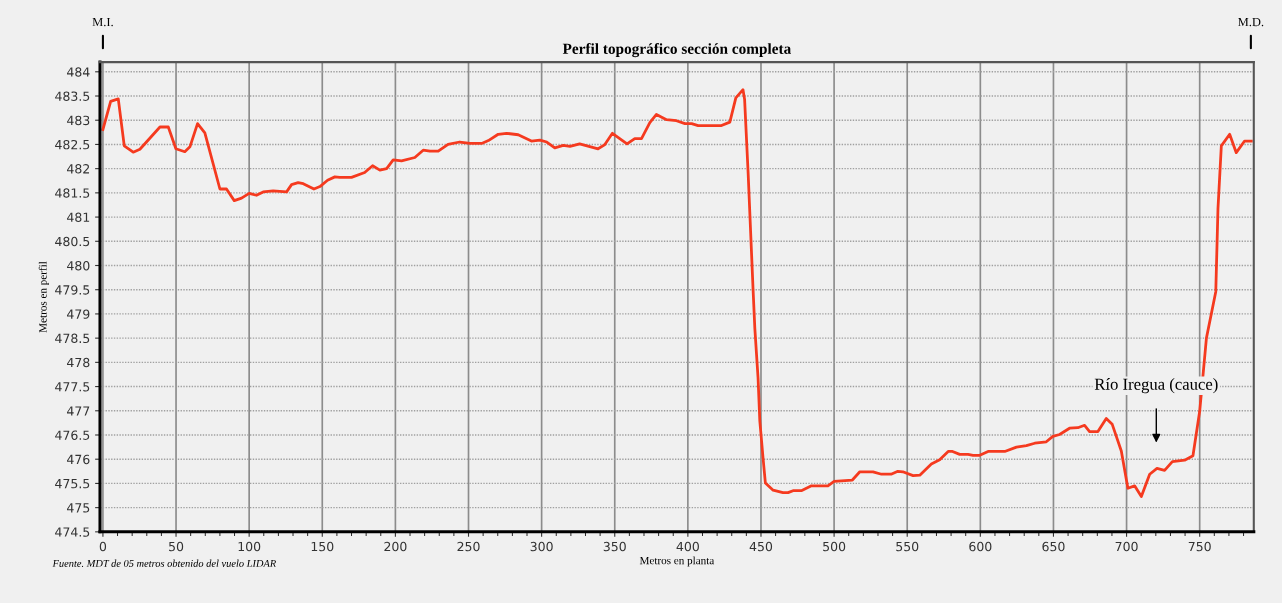 The image size is (1282, 603). I want to click on x-tick-label: 650, so click(1053, 546).